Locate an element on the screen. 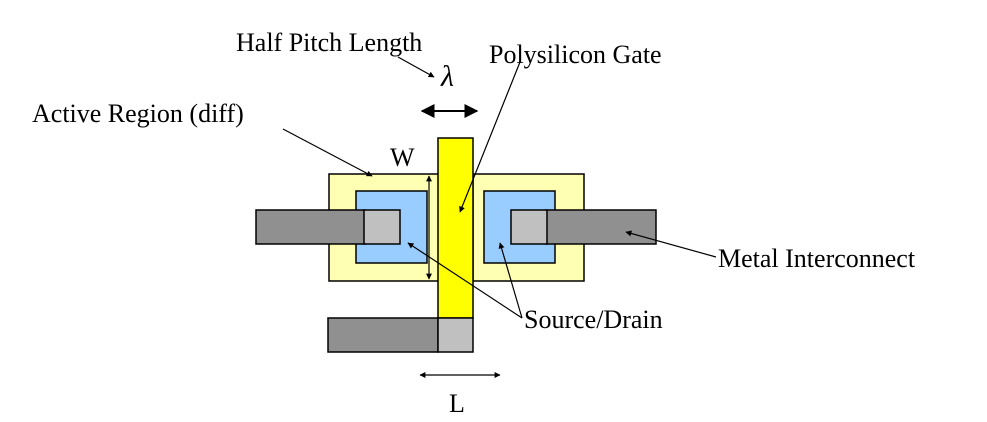 The width and height of the screenshot is (987, 422). source-drain-leader-right is located at coordinates (510, 280).